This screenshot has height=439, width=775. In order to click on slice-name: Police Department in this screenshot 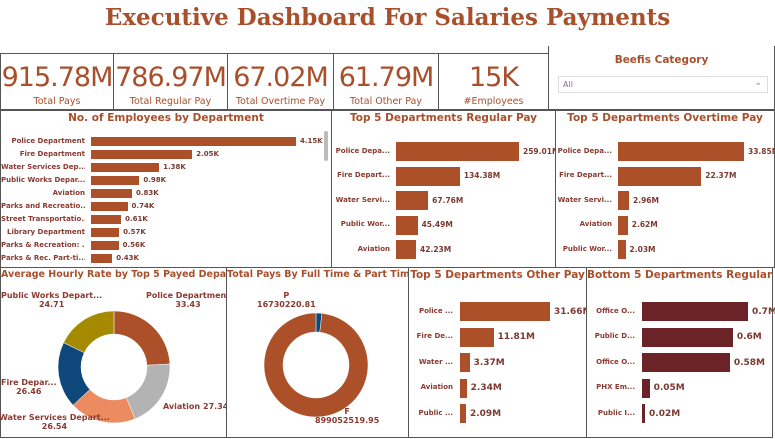, I will do `click(188, 295)`.